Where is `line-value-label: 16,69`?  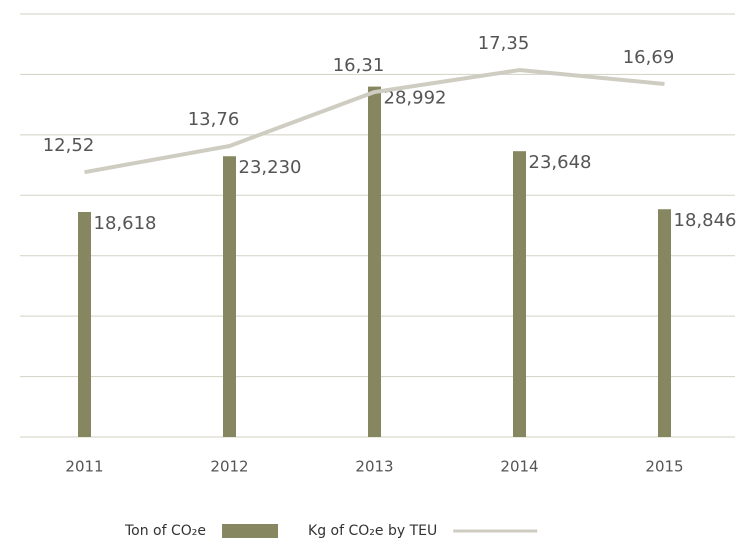 line-value-label: 16,69 is located at coordinates (649, 57).